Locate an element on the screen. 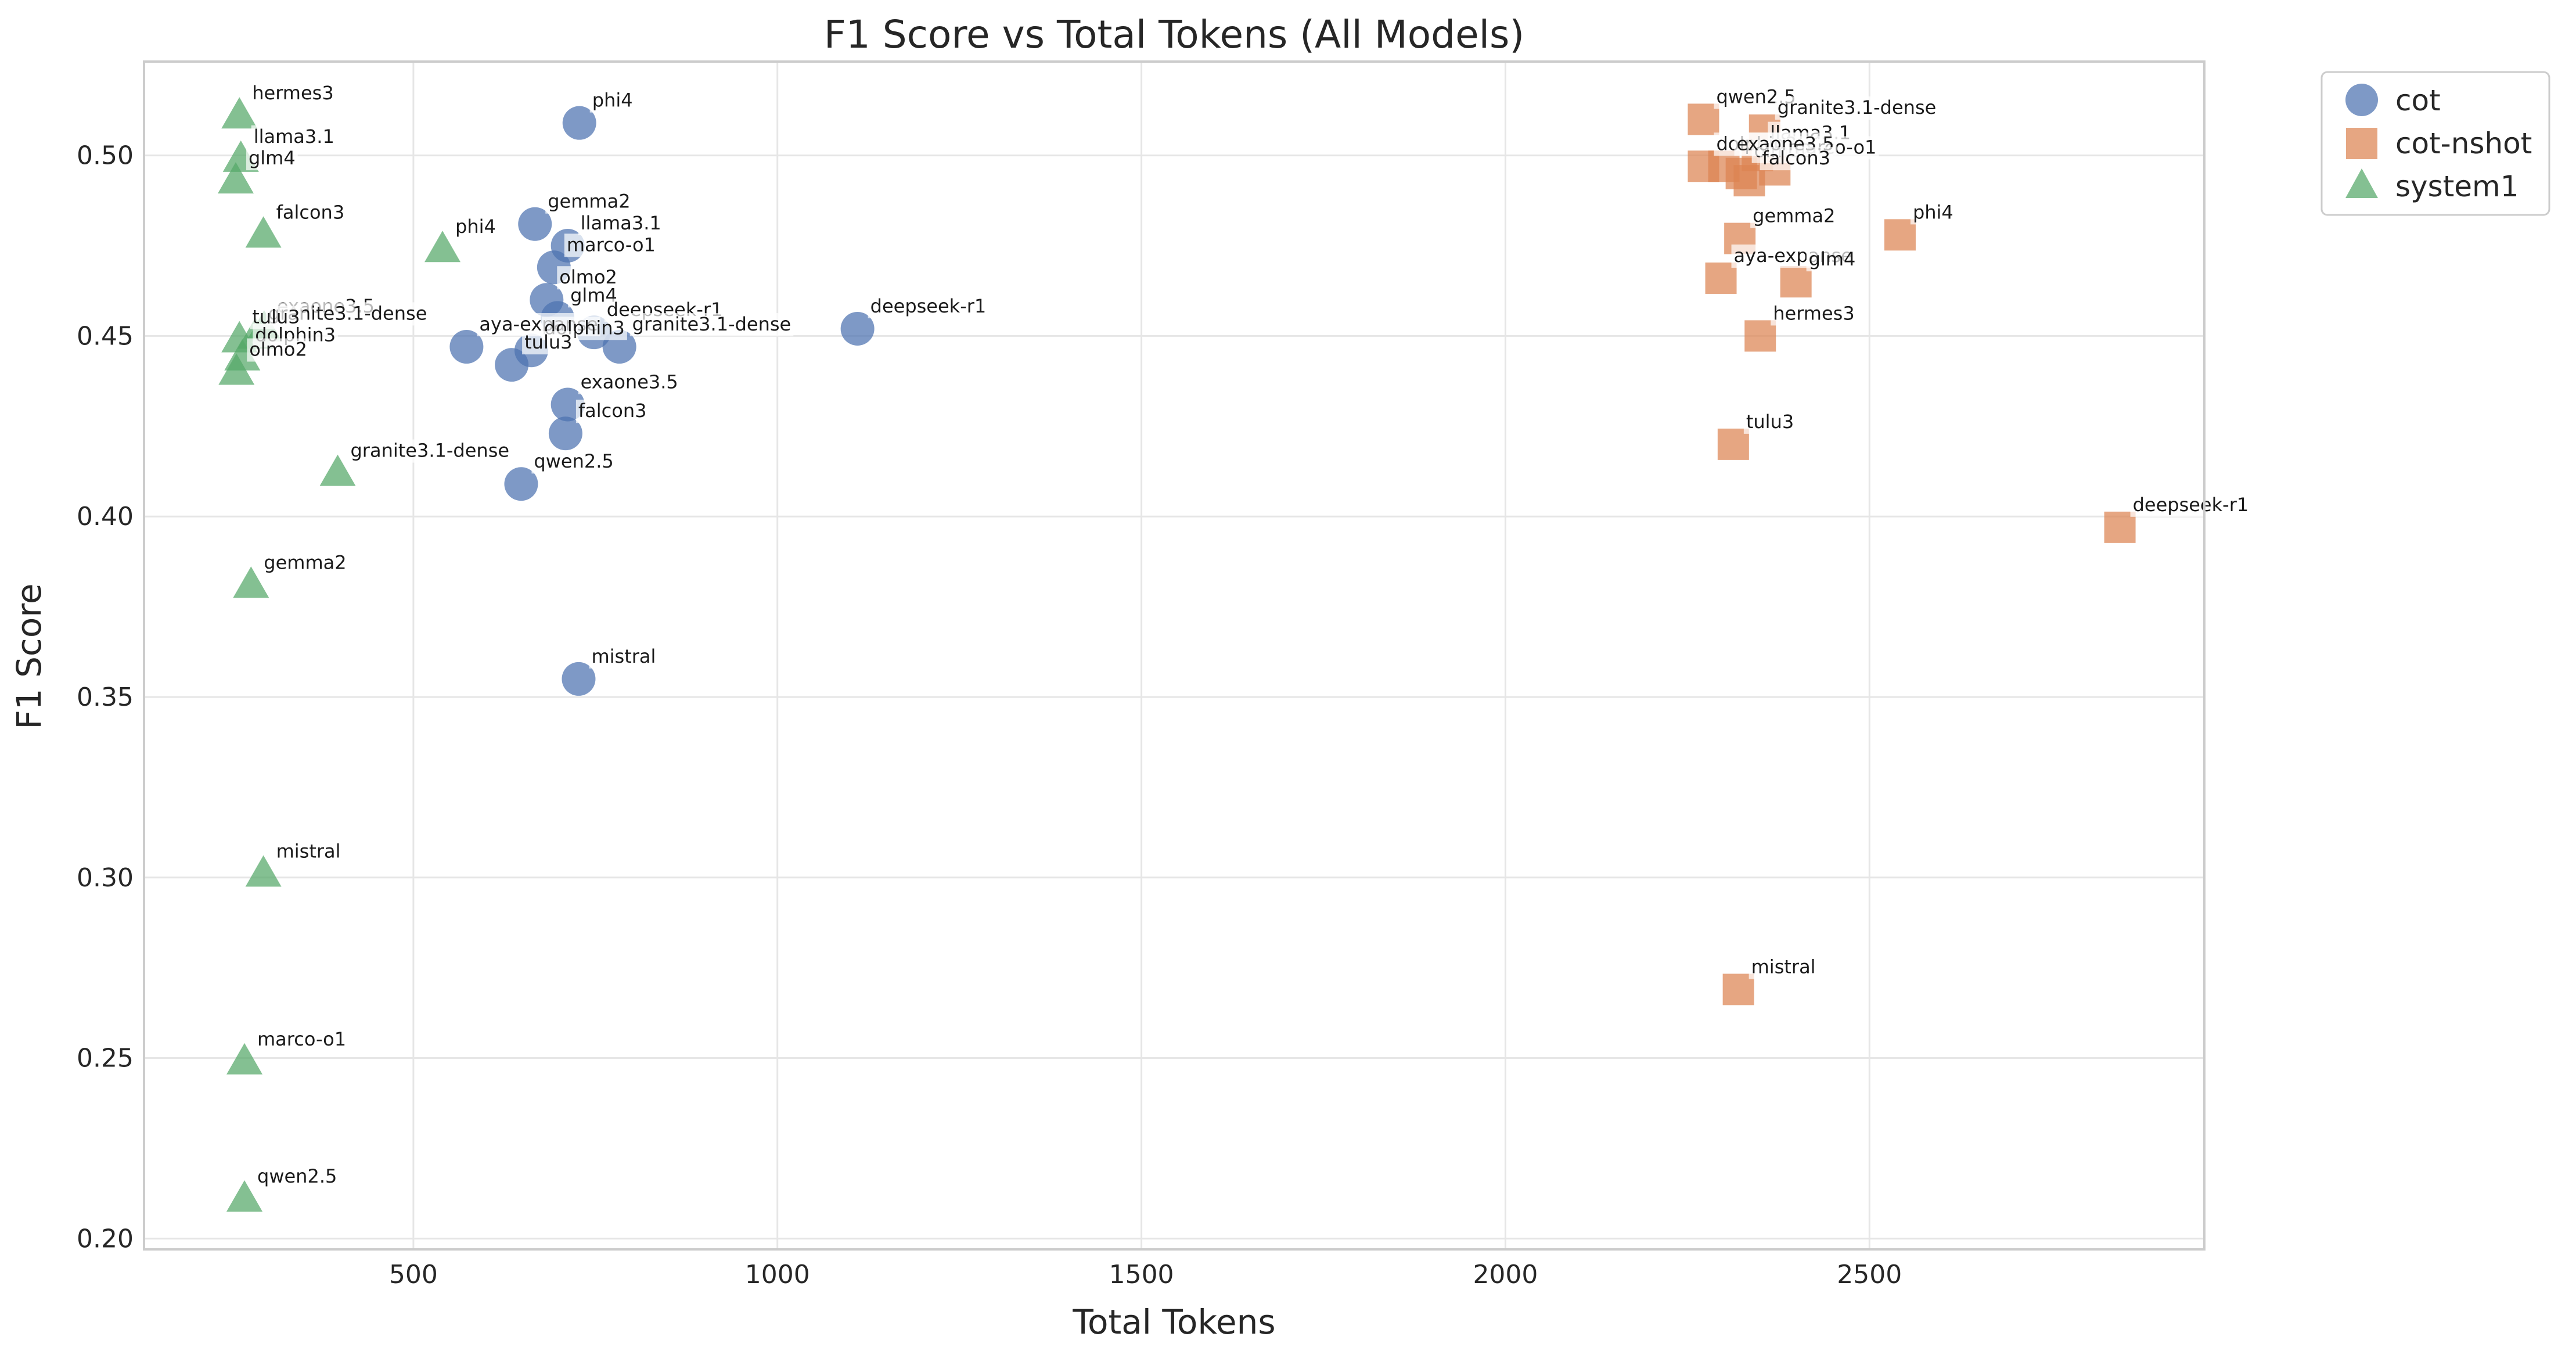  annotation-cot-granite3.1-dense: granite3.1-dense is located at coordinates (711, 324).